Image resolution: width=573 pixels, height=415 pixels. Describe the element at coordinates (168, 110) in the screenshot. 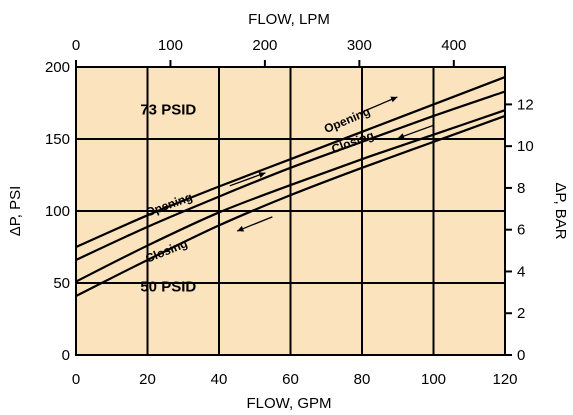

I see `annotation-label: 73 PSID` at that location.